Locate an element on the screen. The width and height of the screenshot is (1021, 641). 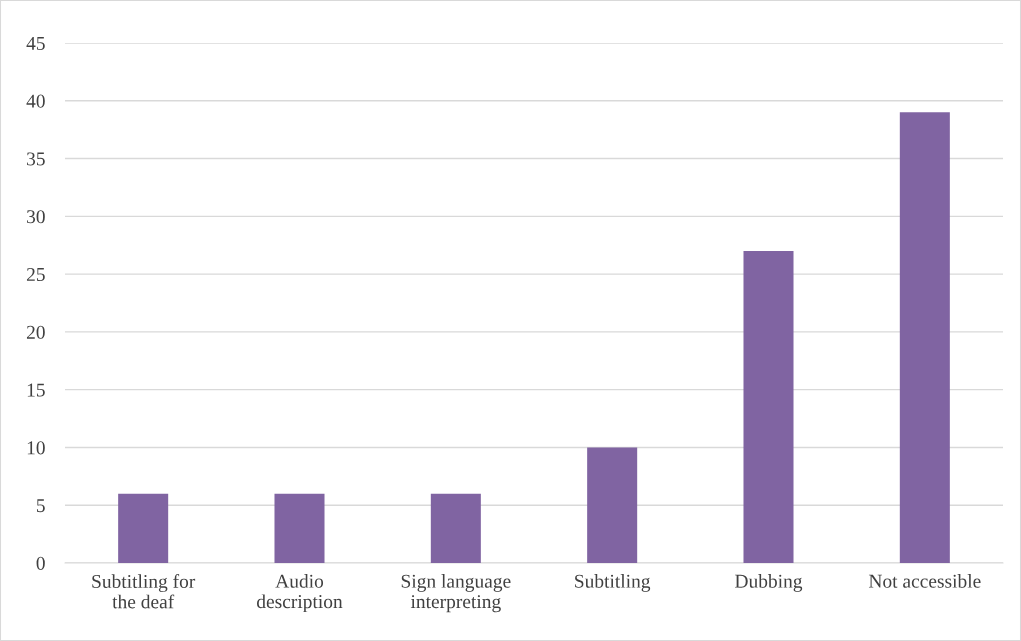
y-tick-label: 30 is located at coordinates (36, 217).